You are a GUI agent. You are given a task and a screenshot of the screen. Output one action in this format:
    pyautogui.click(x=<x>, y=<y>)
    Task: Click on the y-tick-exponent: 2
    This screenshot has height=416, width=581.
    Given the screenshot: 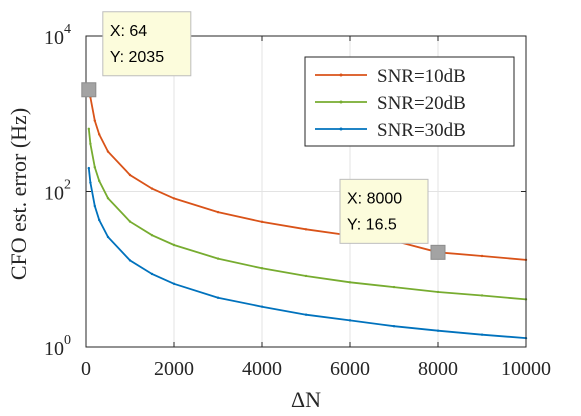 What is the action you would take?
    pyautogui.click(x=67, y=185)
    